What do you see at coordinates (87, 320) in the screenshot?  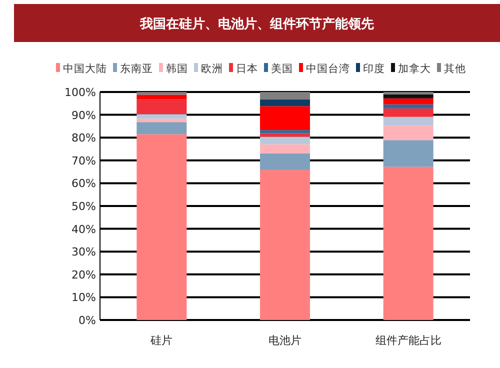 I see `y-tick-label: 0%` at bounding box center [87, 320].